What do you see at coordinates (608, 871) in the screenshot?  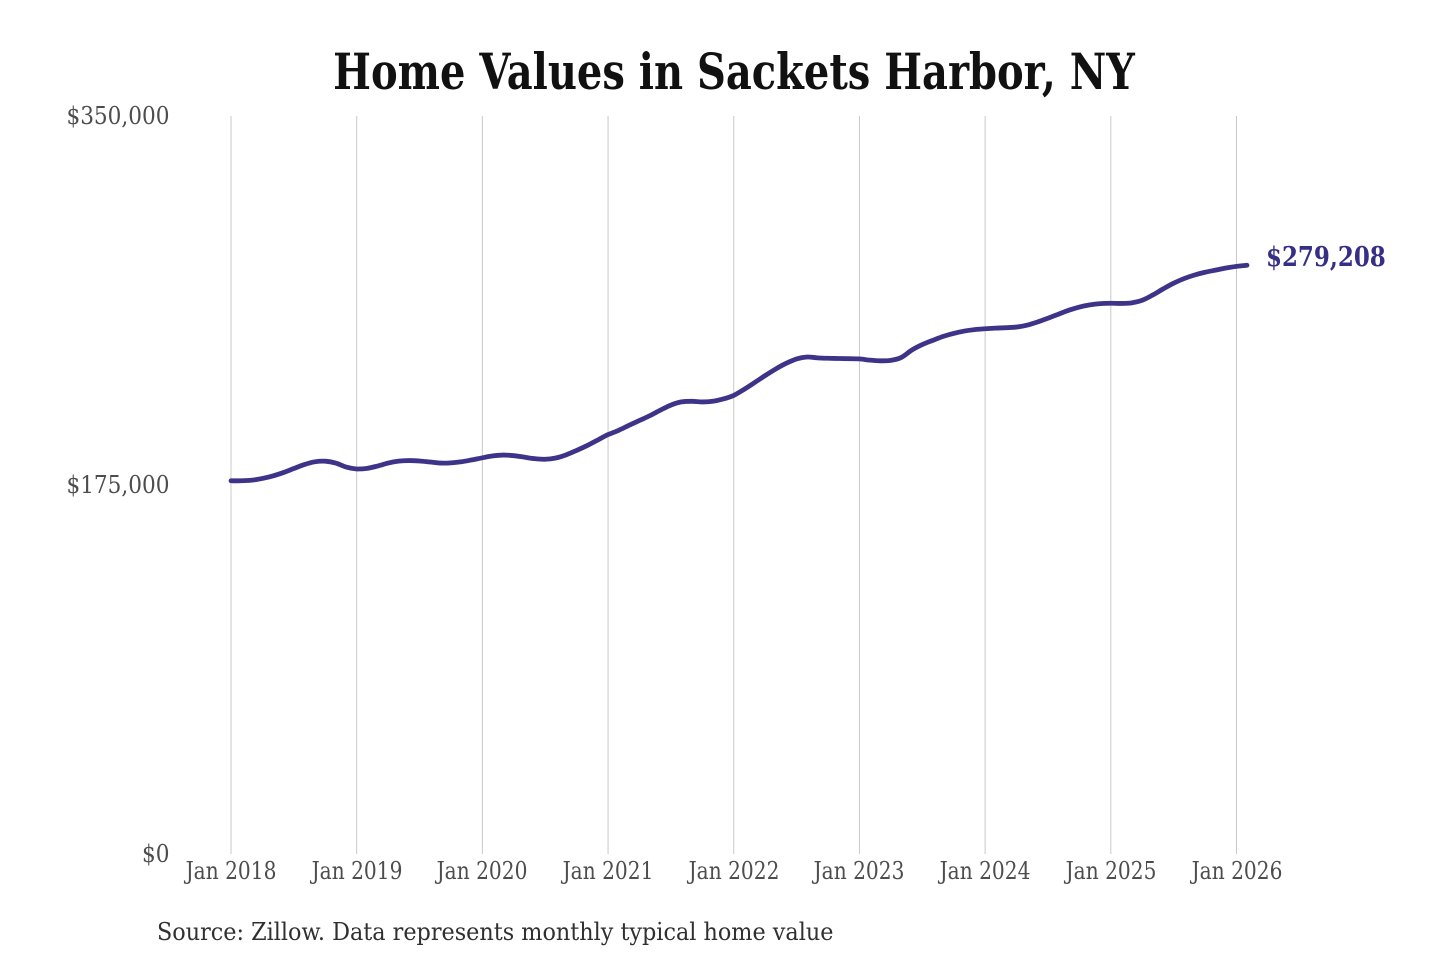 I see `x-tick-label-jan-2021: Jan 2021` at bounding box center [608, 871].